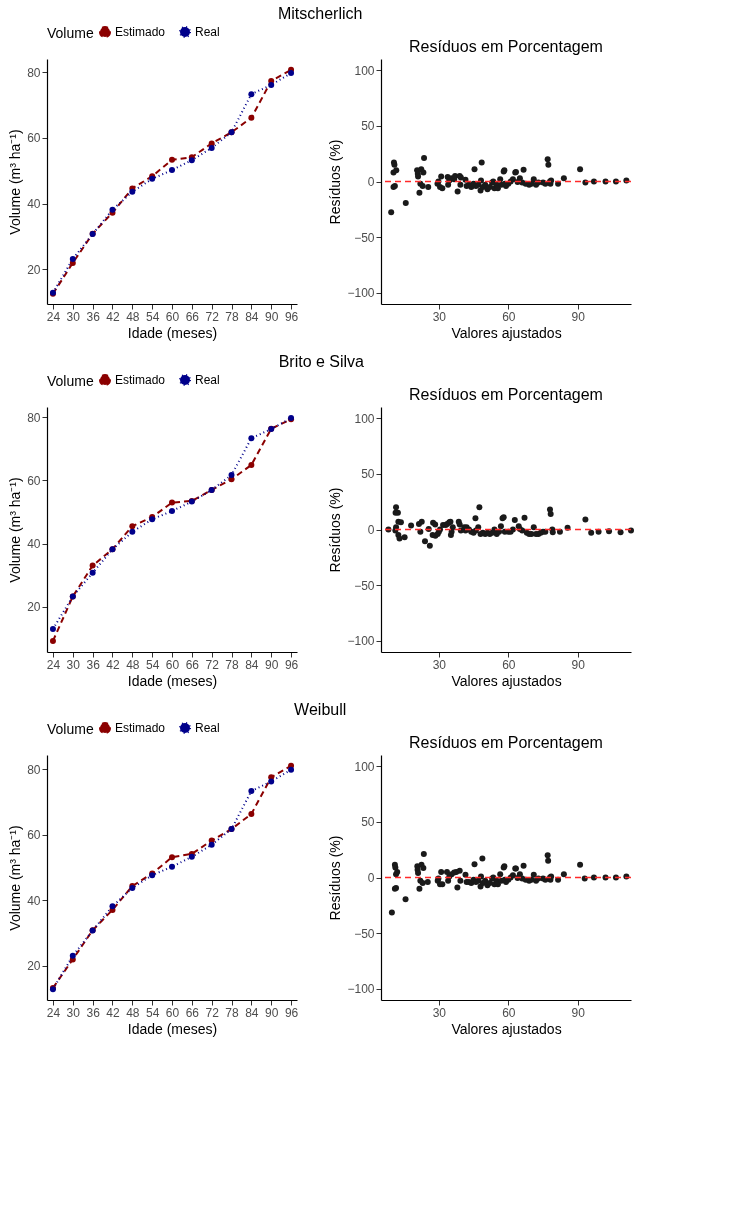 The width and height of the screenshot is (734, 1218). I want to click on chart-title: Mitscherlich, so click(320, 13).